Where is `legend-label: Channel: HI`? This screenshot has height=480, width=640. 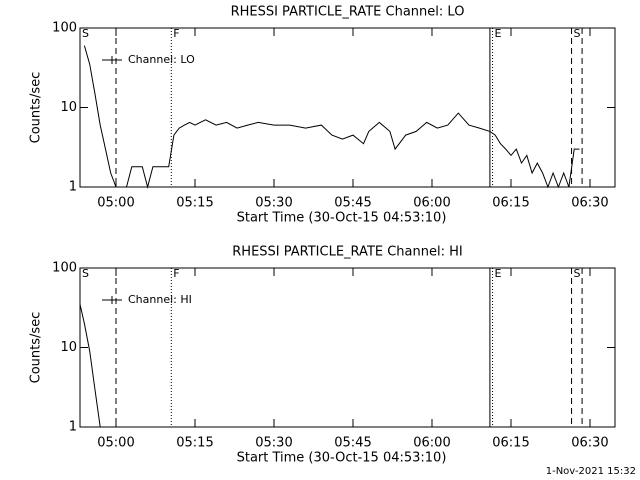
legend-label: Channel: HI is located at coordinates (160, 299).